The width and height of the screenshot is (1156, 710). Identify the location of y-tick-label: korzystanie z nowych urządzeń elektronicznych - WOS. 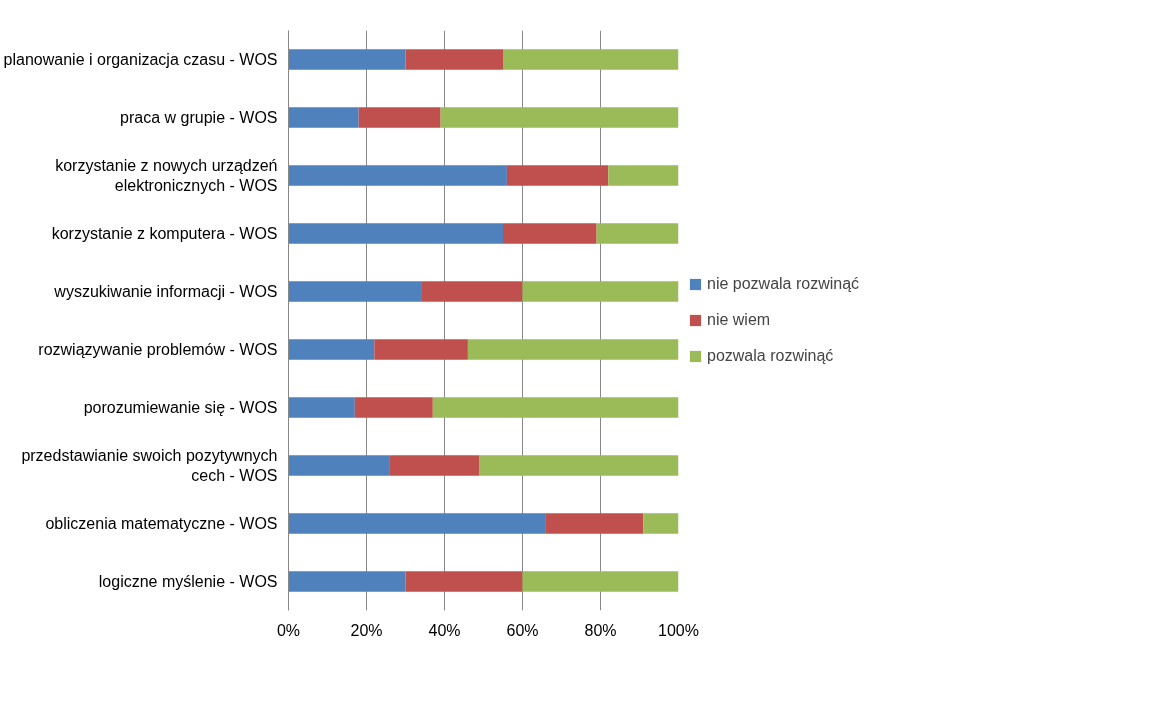
(166, 175).